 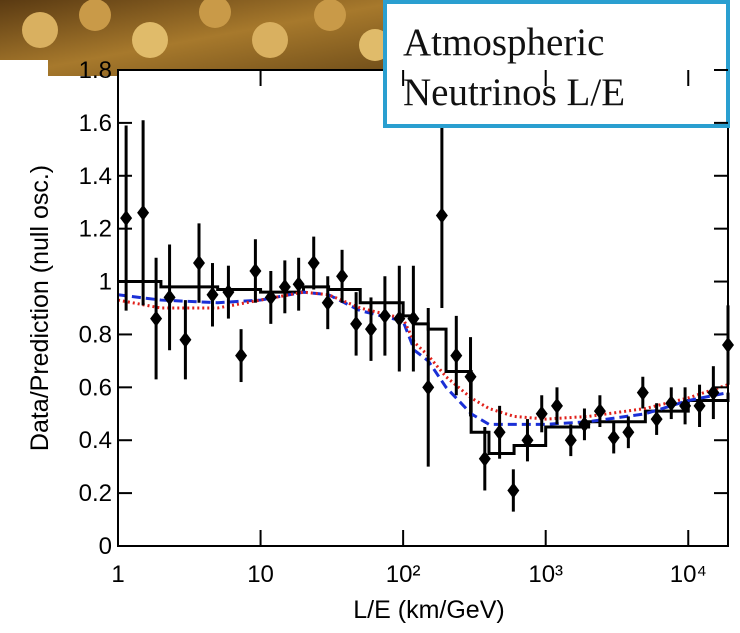 I want to click on y-tick-label: 0.8, so click(x=95, y=334).